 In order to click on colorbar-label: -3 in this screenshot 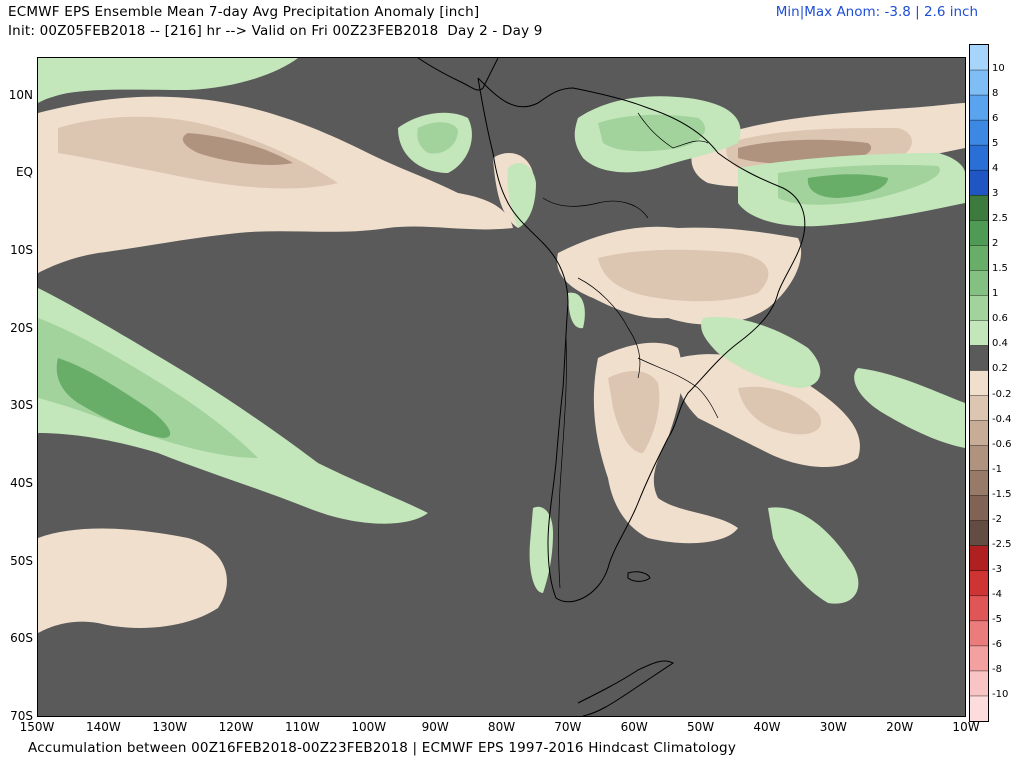, I will do `click(997, 569)`.